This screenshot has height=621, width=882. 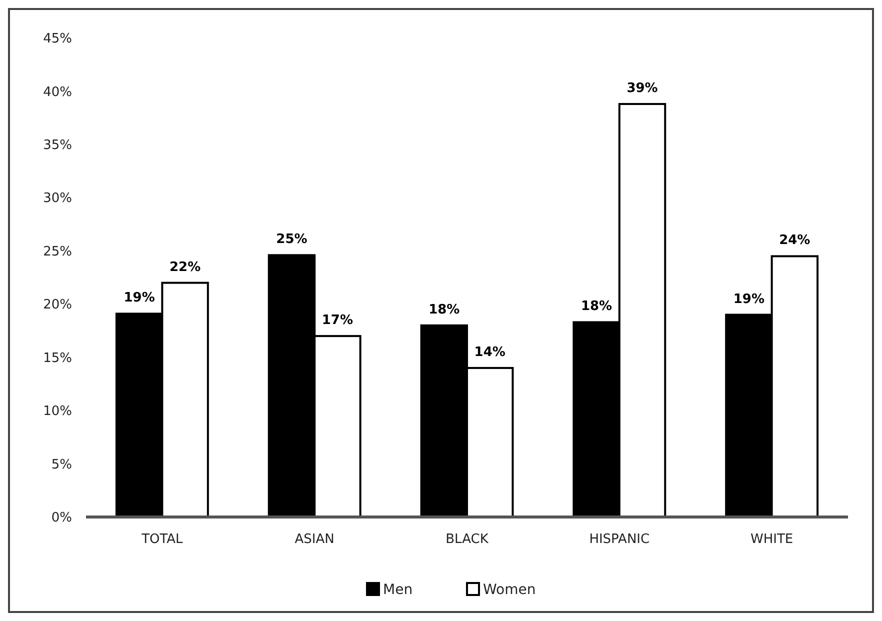 What do you see at coordinates (61, 518) in the screenshot?
I see `y-tick-label: 0%` at bounding box center [61, 518].